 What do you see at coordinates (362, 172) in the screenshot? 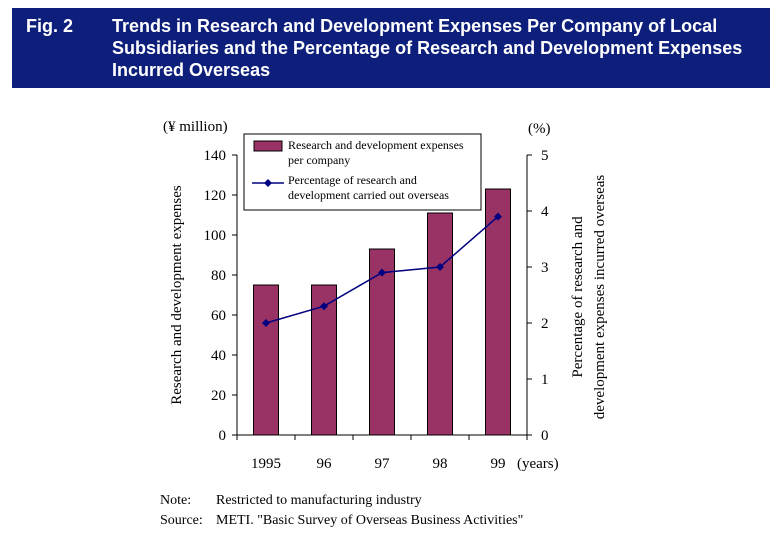
I see `legend-box` at bounding box center [362, 172].